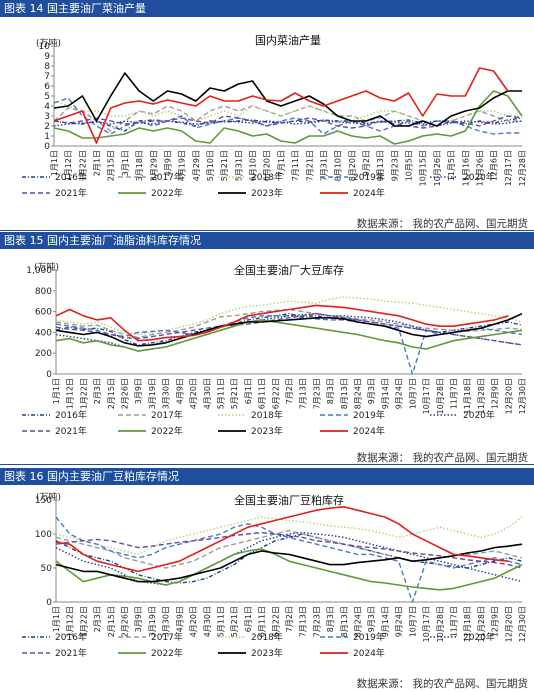  What do you see at coordinates (323, 165) in the screenshot?
I see `x-tick-label: 7月31日` at bounding box center [323, 165].